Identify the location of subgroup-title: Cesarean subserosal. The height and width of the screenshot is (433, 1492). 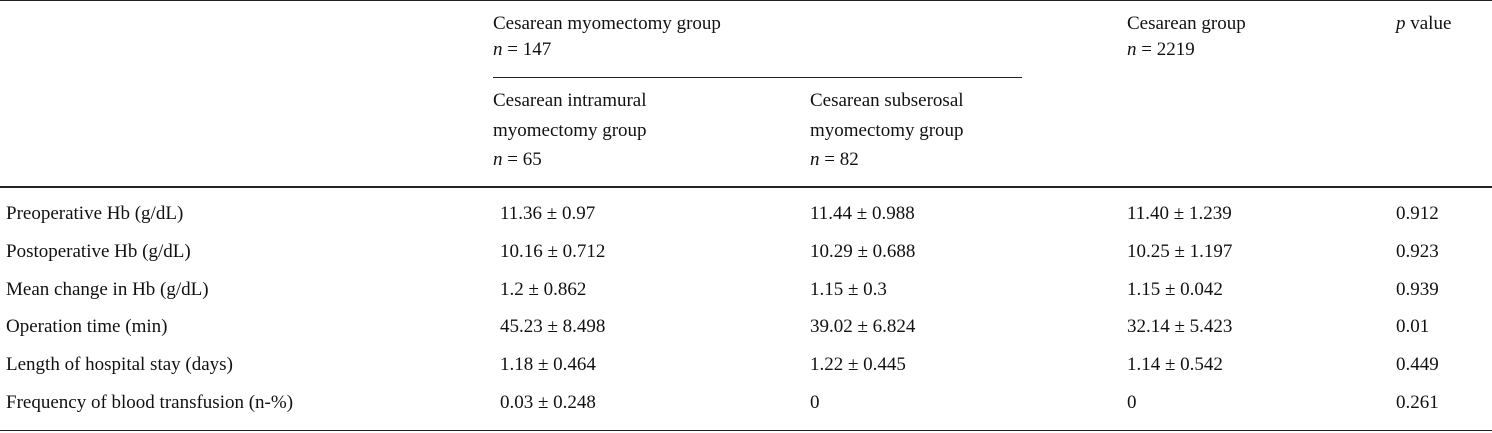
(887, 100).